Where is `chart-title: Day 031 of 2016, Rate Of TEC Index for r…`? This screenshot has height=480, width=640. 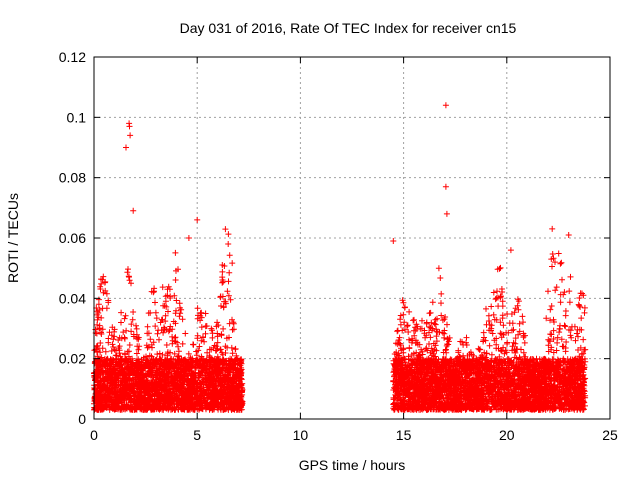 chart-title: Day 031 of 2016, Rate Of TEC Index for r… is located at coordinates (348, 28).